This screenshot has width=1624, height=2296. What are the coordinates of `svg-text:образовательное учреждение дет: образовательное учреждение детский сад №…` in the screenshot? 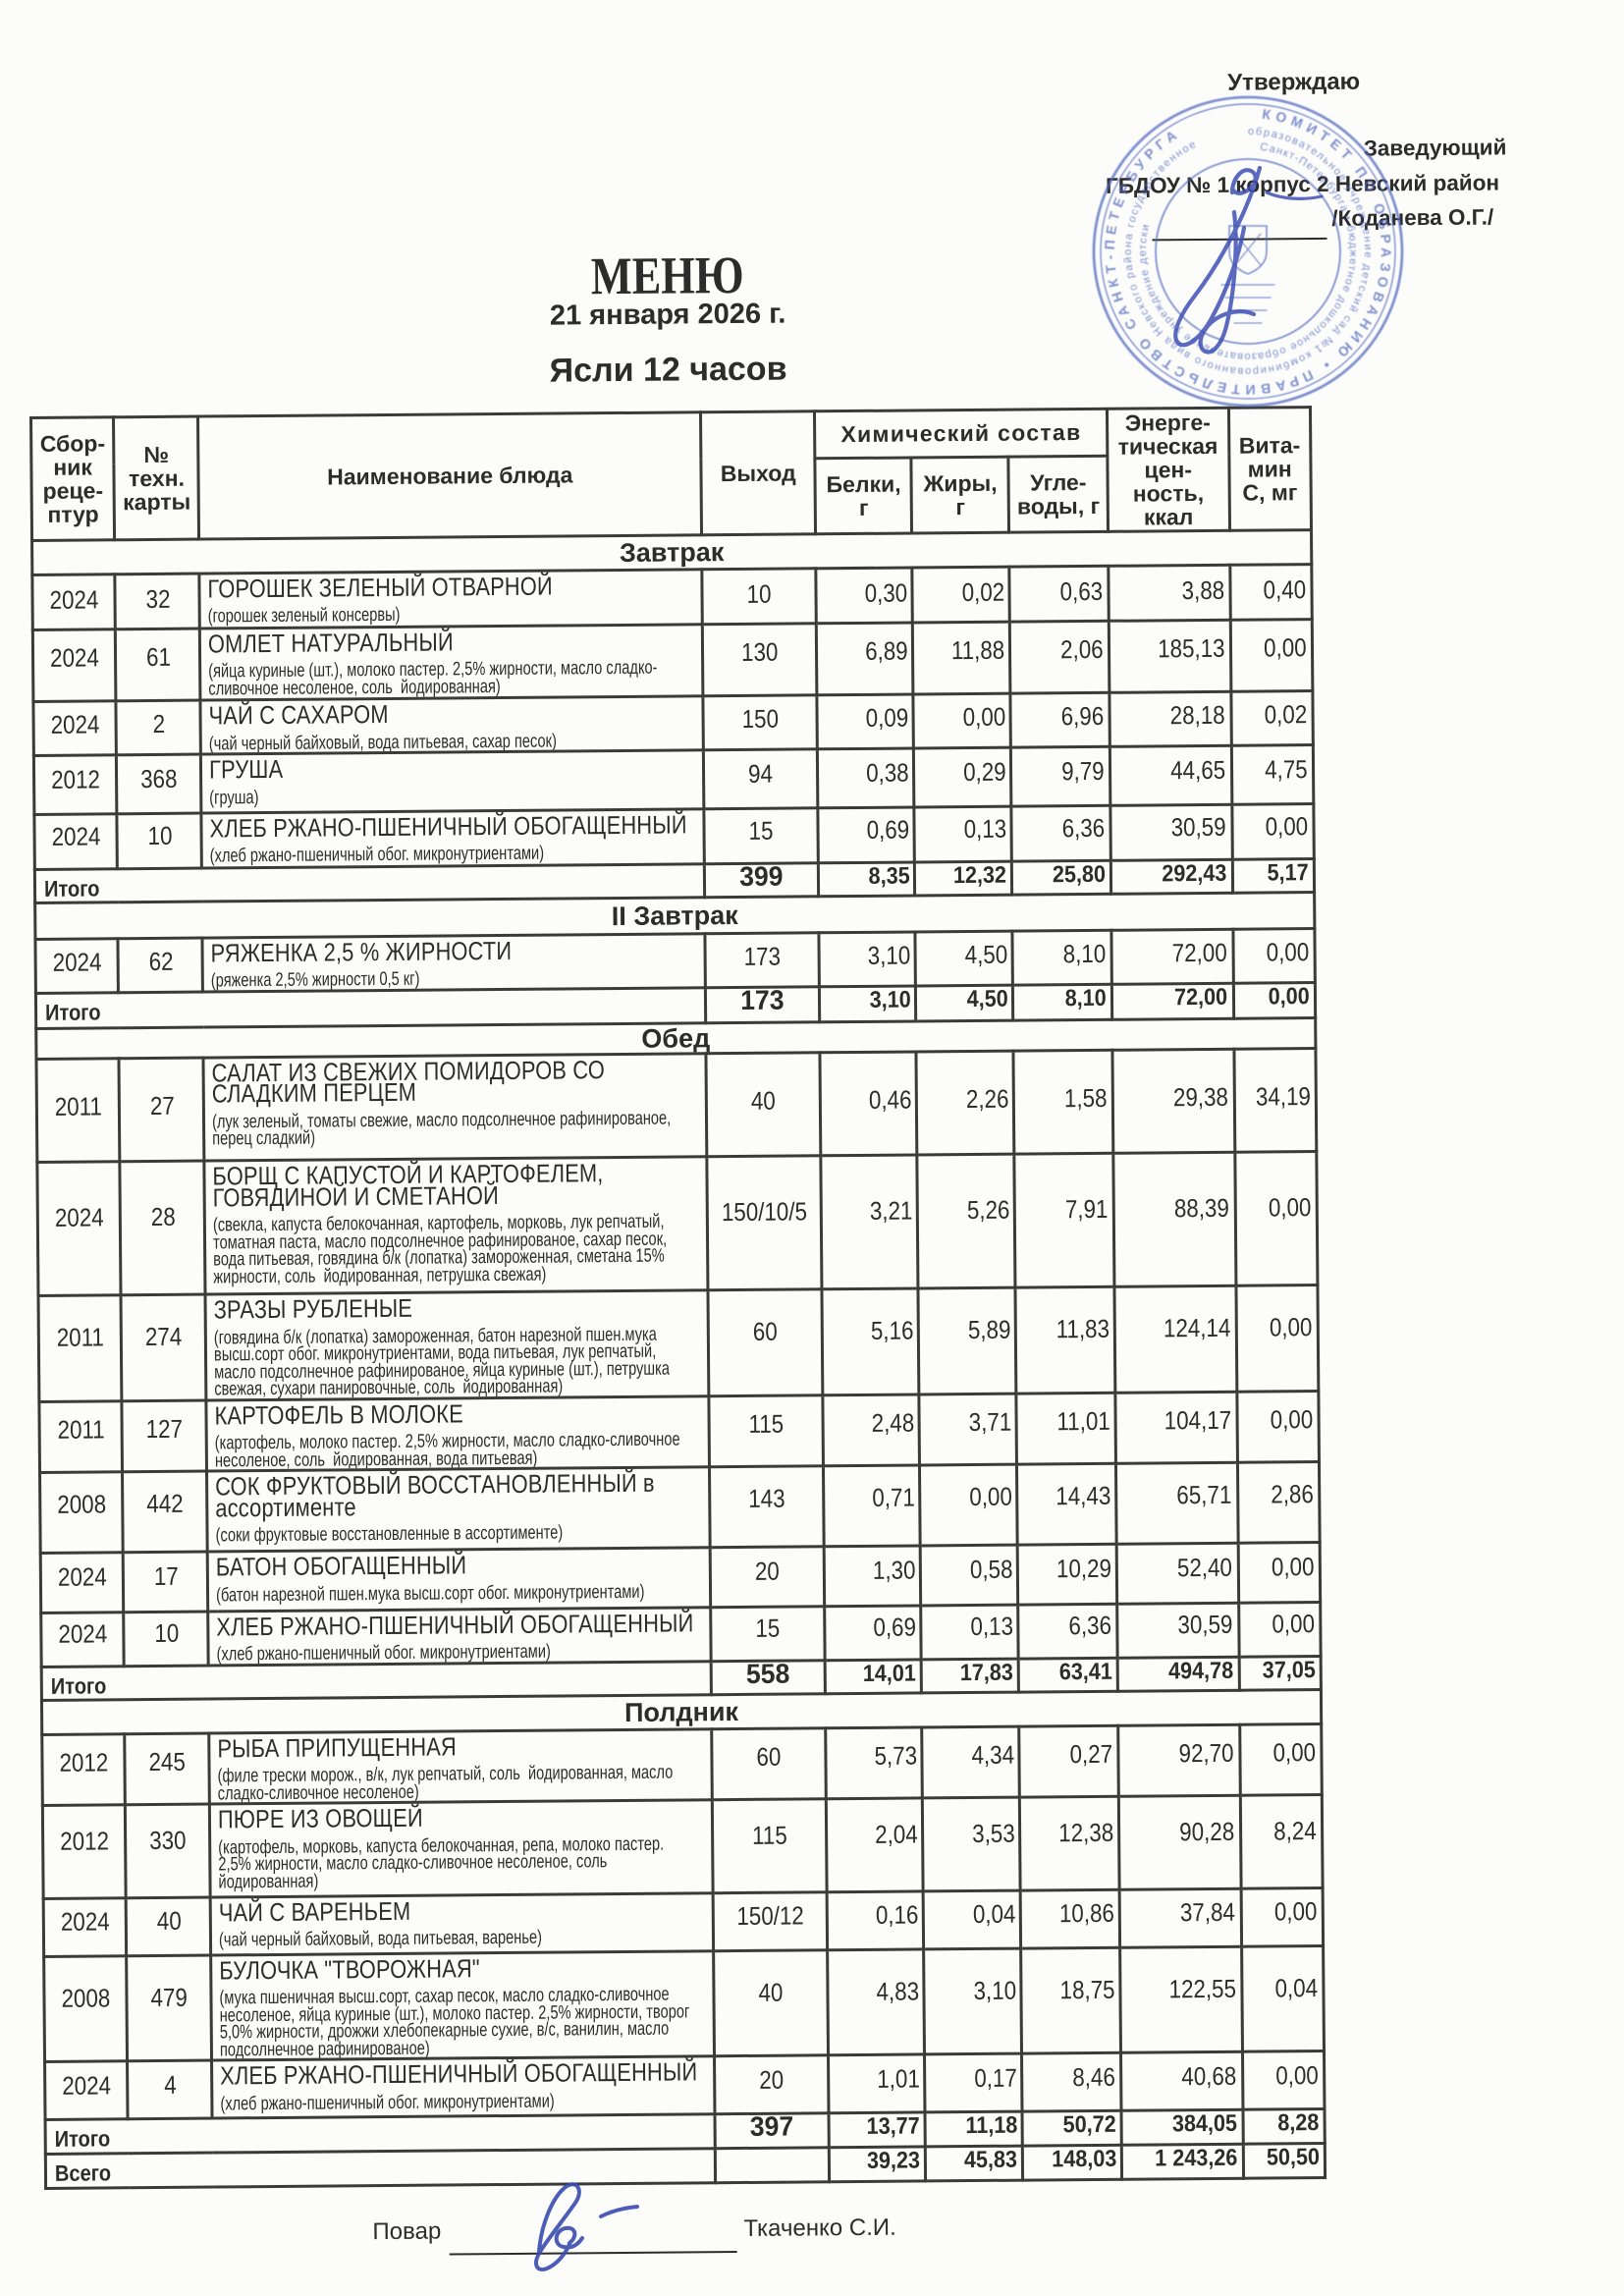 It's located at (1248, 251).